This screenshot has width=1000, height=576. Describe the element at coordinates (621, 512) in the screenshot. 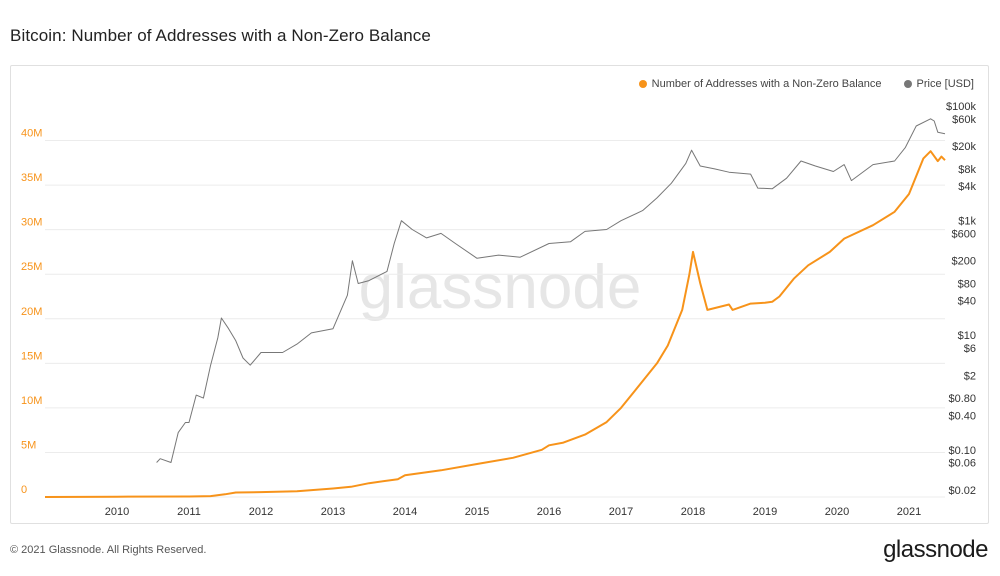

I see `x-tick-label: 2017` at that location.